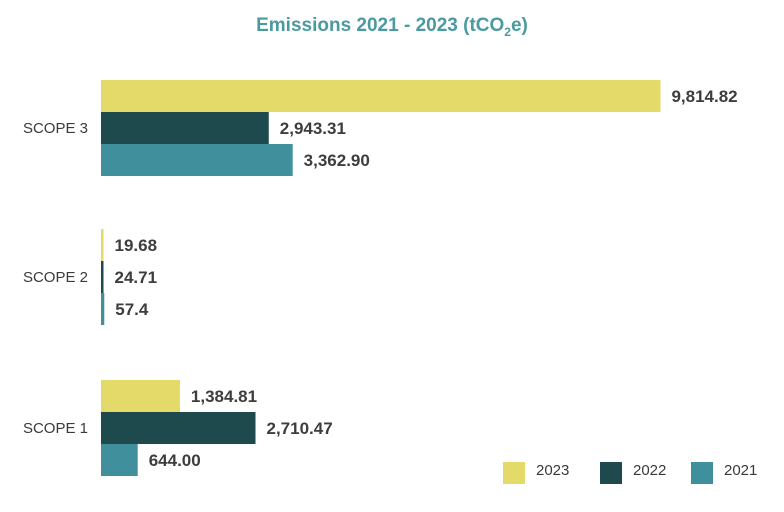 The image size is (784, 512). Describe the element at coordinates (630, 473) in the screenshot. I see `legend: 2023 2022 2021` at that location.